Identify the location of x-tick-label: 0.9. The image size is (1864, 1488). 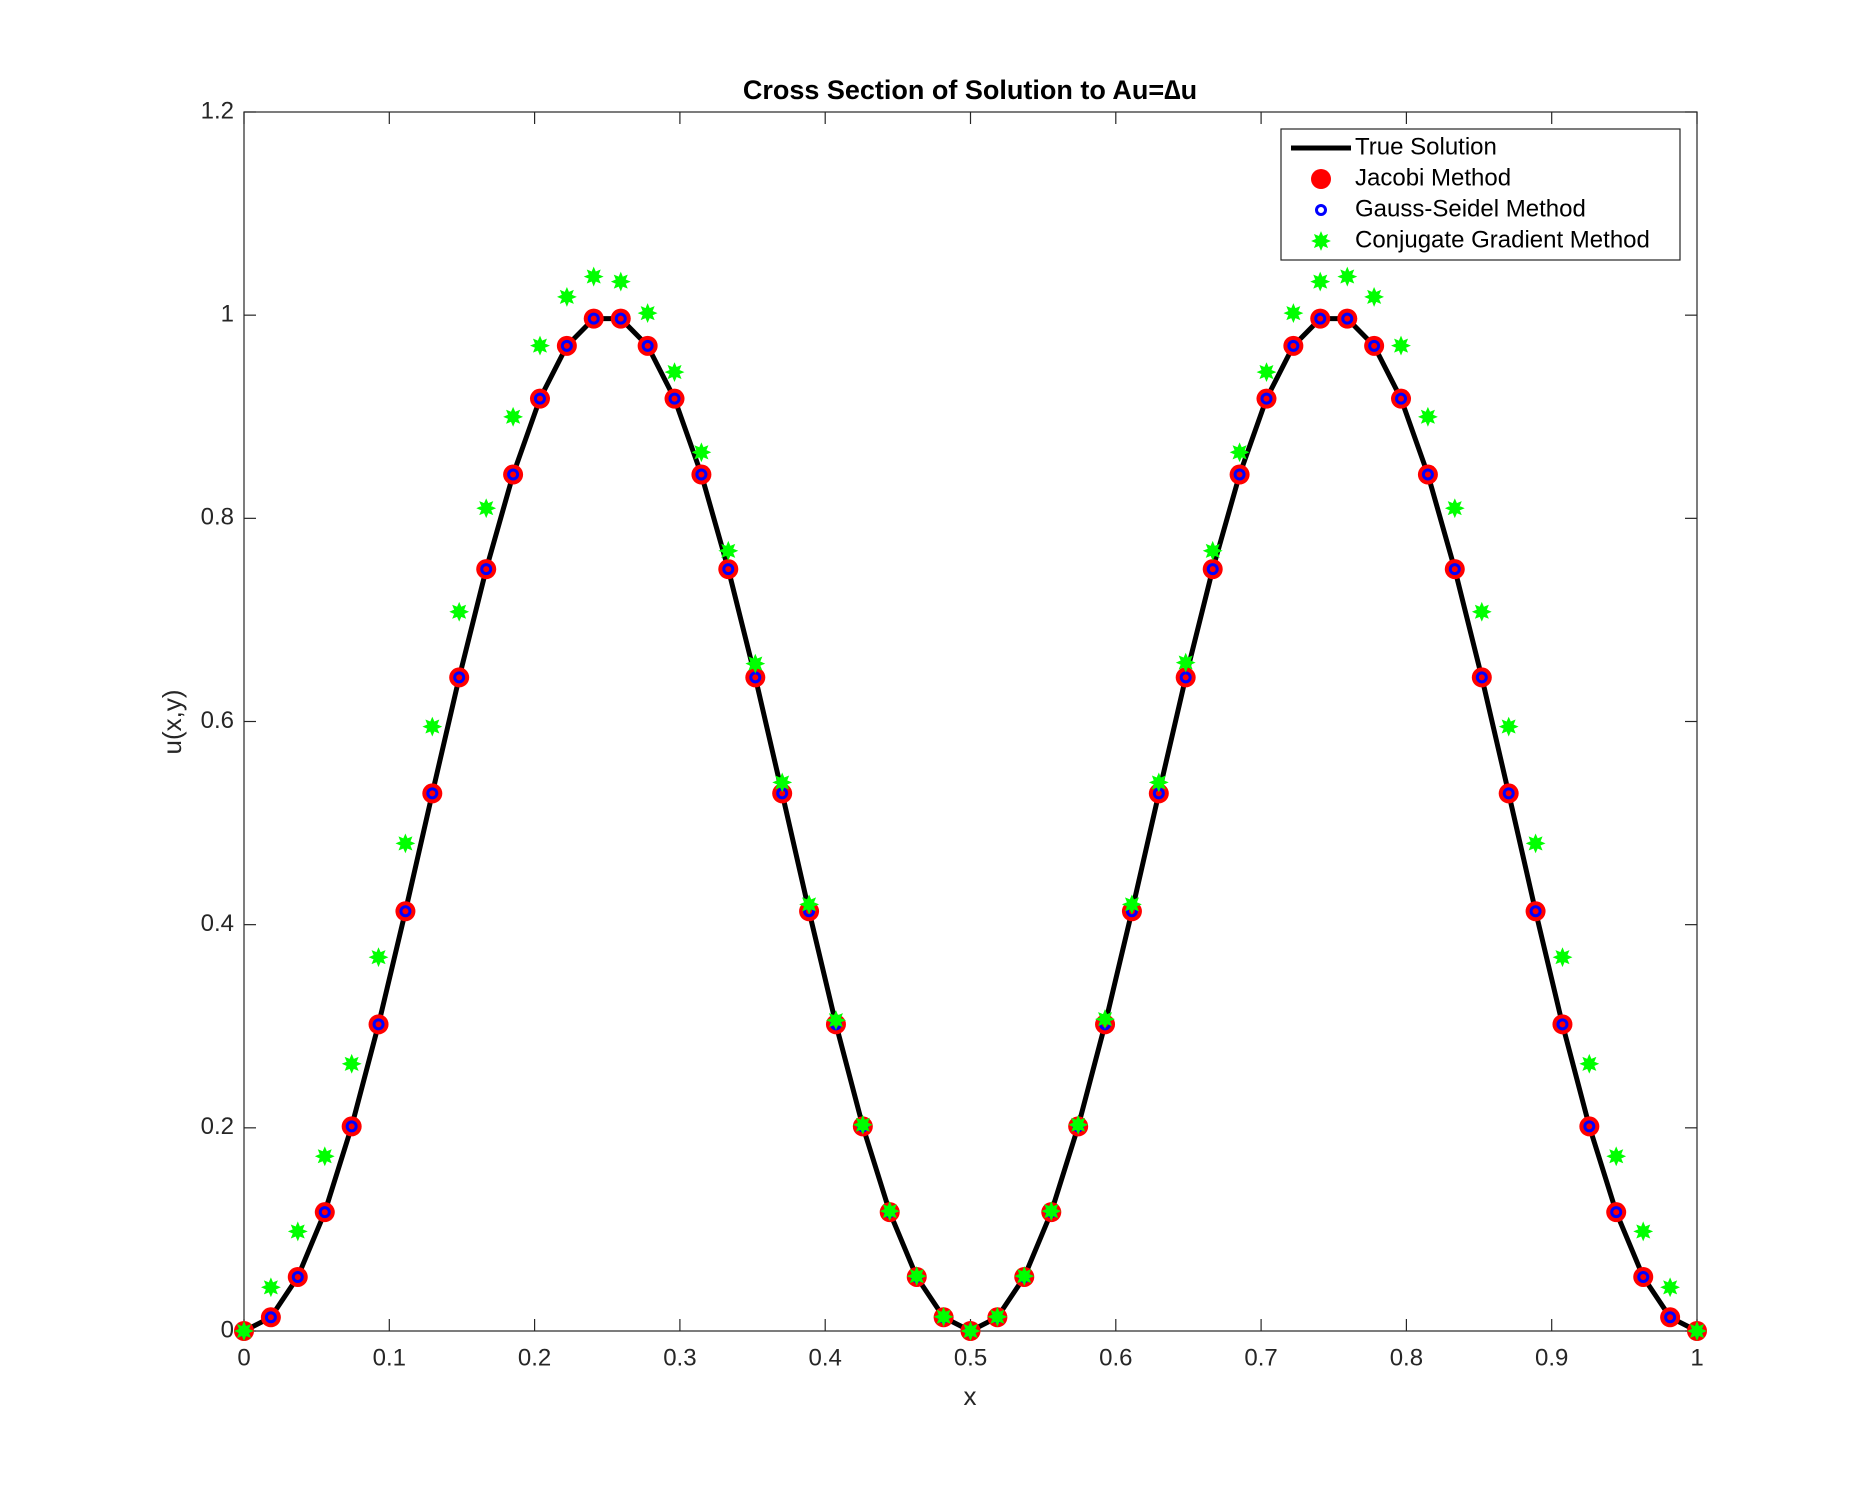
(1551, 1357).